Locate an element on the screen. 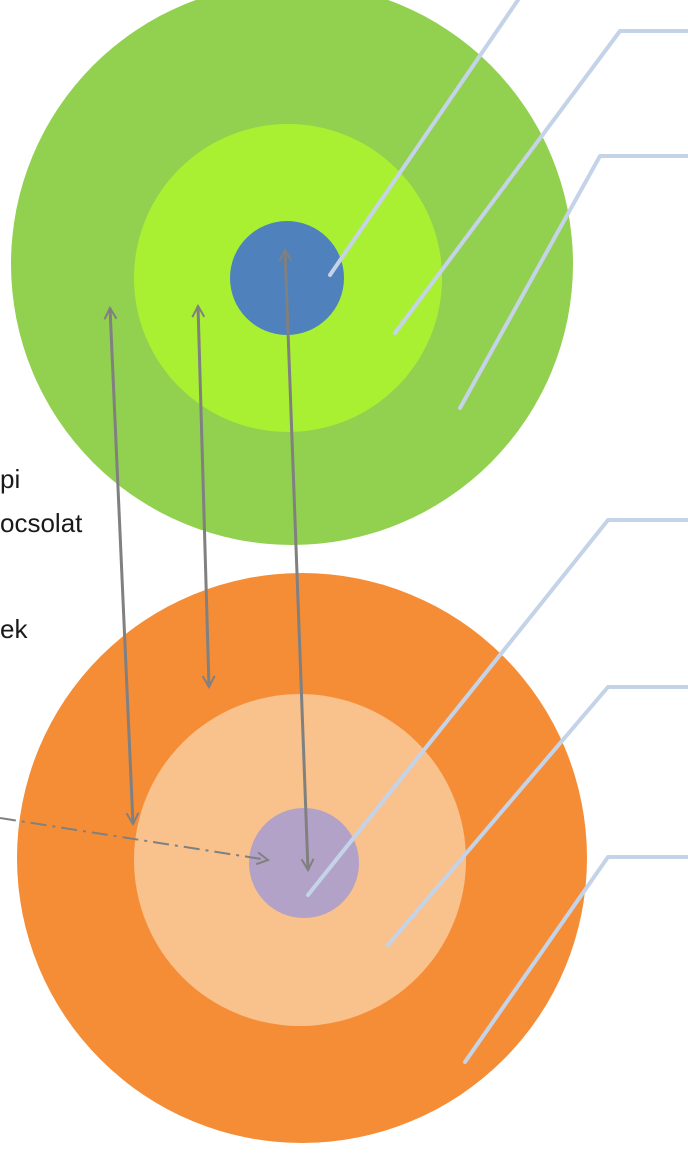 The image size is (688, 1167). callout-line-top-outer is located at coordinates (573, 282).